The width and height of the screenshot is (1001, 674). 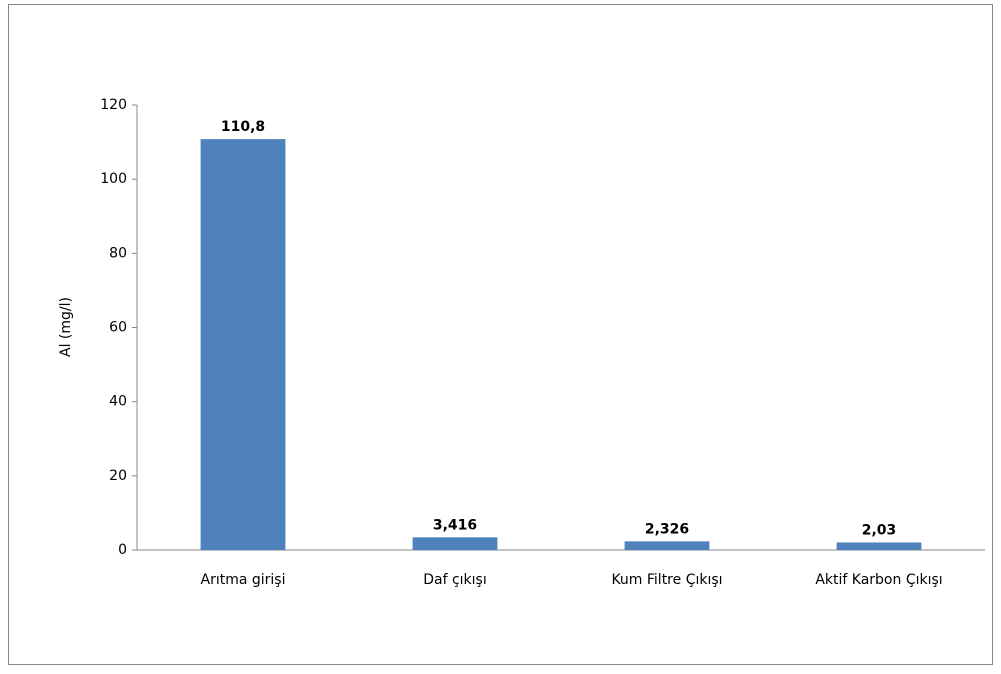 What do you see at coordinates (118, 476) in the screenshot?
I see `y-tick-label: 20` at bounding box center [118, 476].